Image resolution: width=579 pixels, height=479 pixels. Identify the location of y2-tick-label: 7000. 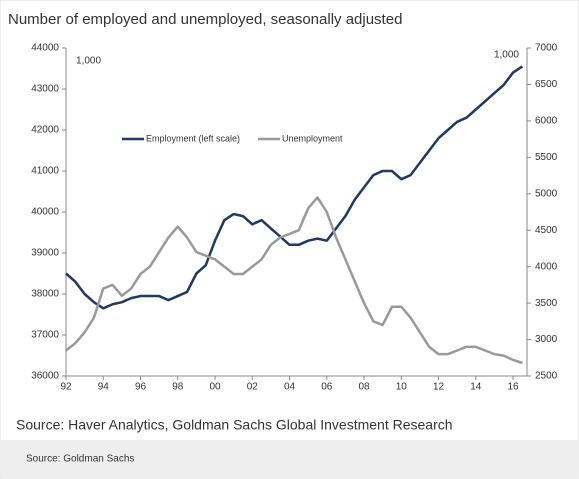
(546, 48).